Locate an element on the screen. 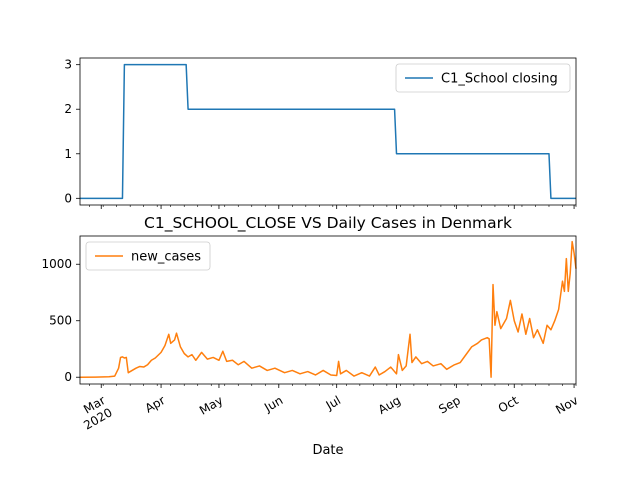 This screenshot has width=640, height=480. x-tick-label: Jul is located at coordinates (333, 403).